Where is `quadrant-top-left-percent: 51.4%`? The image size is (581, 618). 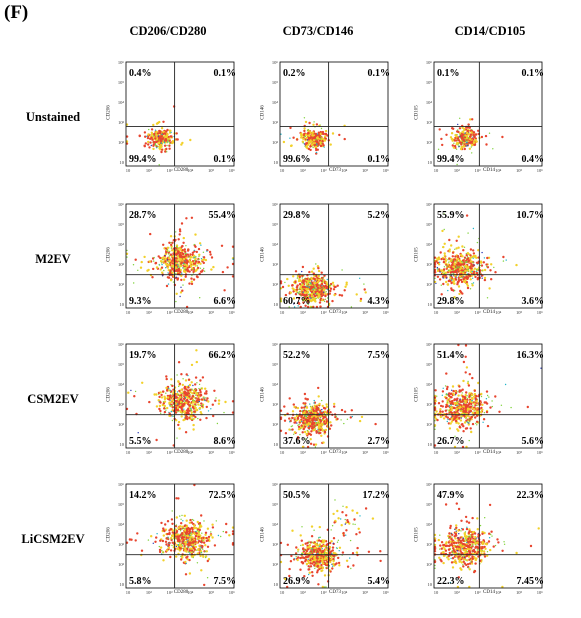
quadrant-top-left-percent: 51.4% is located at coordinates (451, 355).